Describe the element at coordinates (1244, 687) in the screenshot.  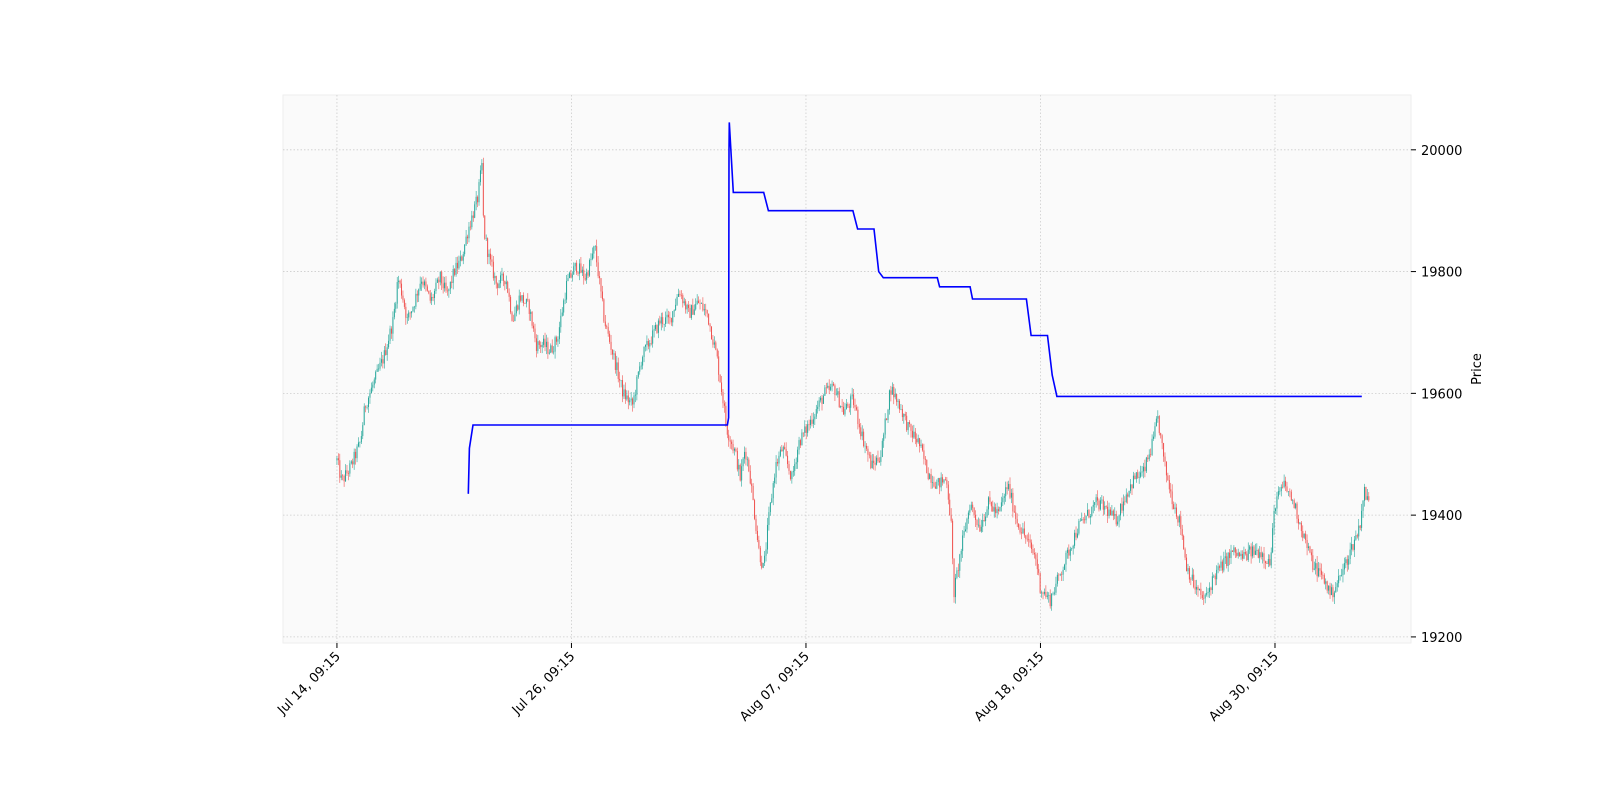
I see `x-tick-label: Aug 30, 09:15` at that location.